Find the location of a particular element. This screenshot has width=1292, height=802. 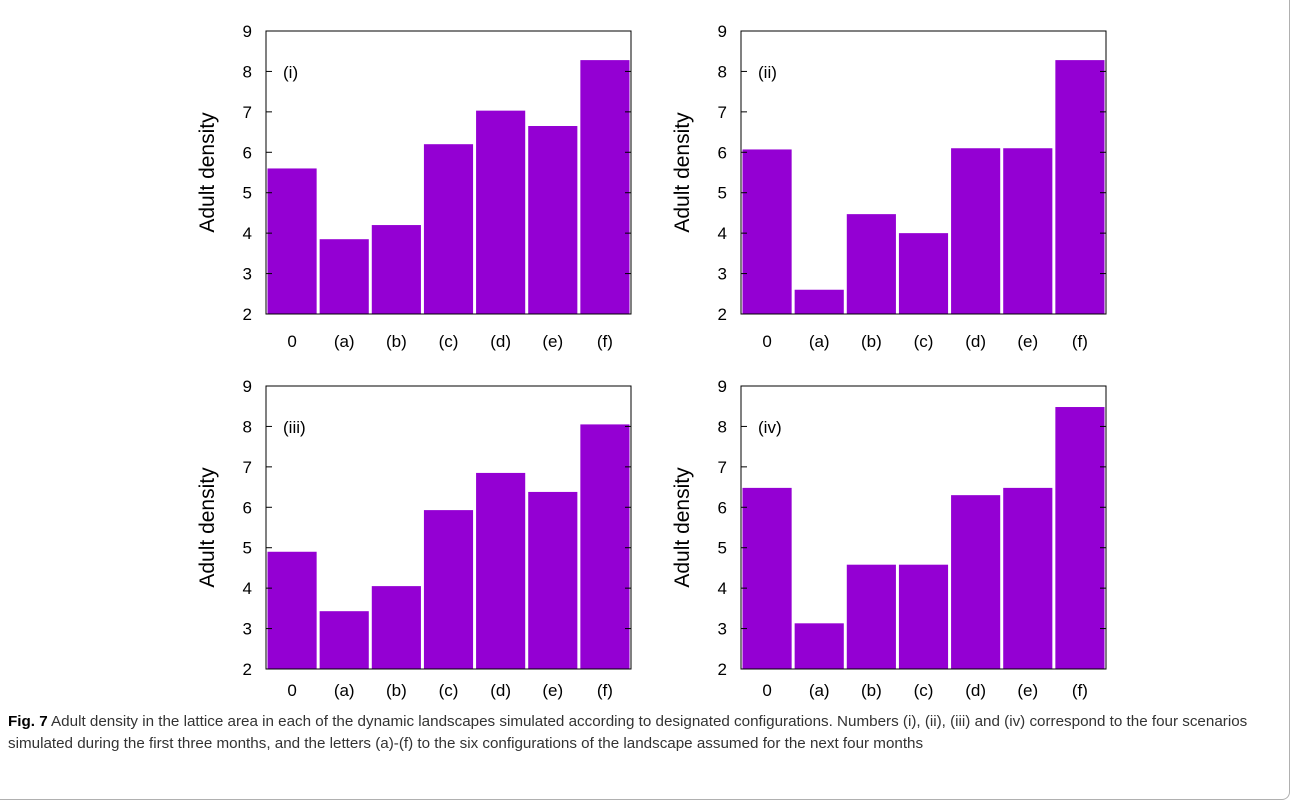

panel-label: (ii) is located at coordinates (767, 72).